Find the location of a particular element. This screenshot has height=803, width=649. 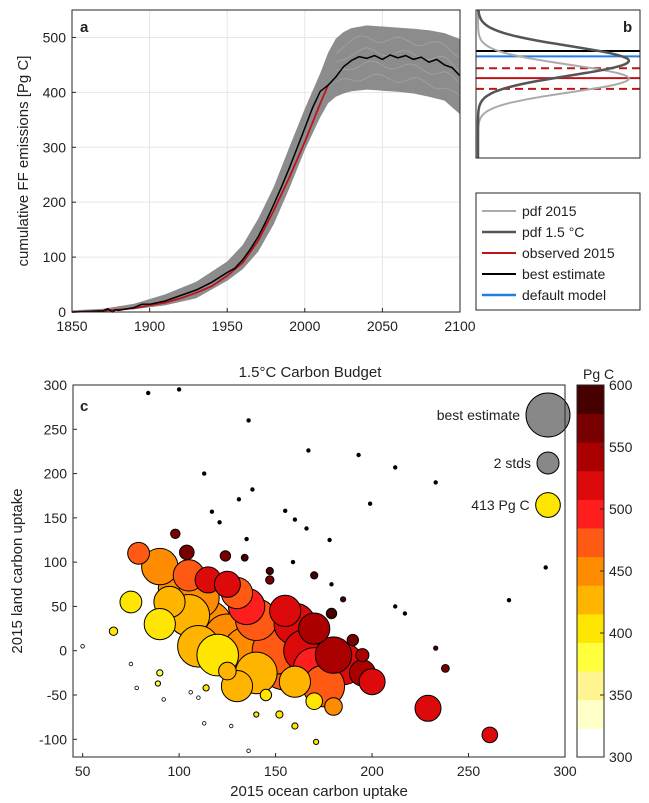

x-tick-label: 1850 is located at coordinates (71, 326).